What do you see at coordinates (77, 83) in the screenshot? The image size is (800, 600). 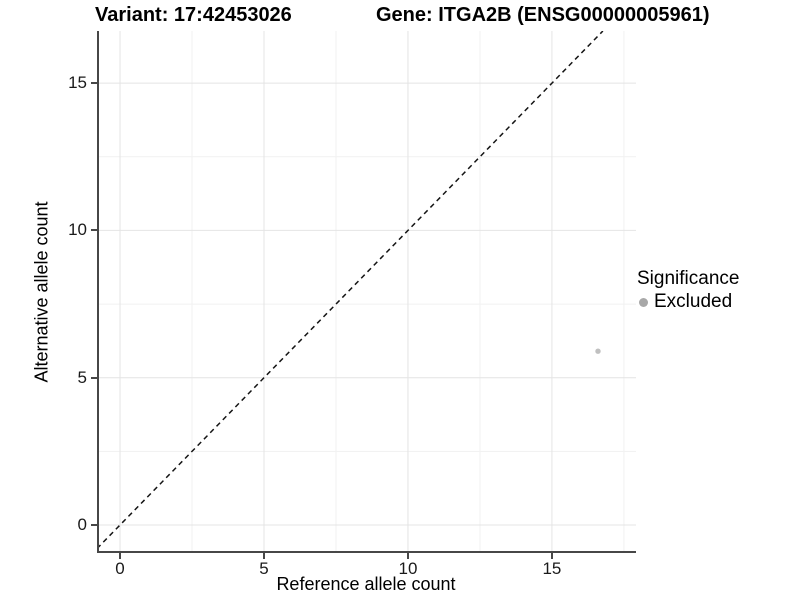 I see `y-tick-label: 15` at bounding box center [77, 83].